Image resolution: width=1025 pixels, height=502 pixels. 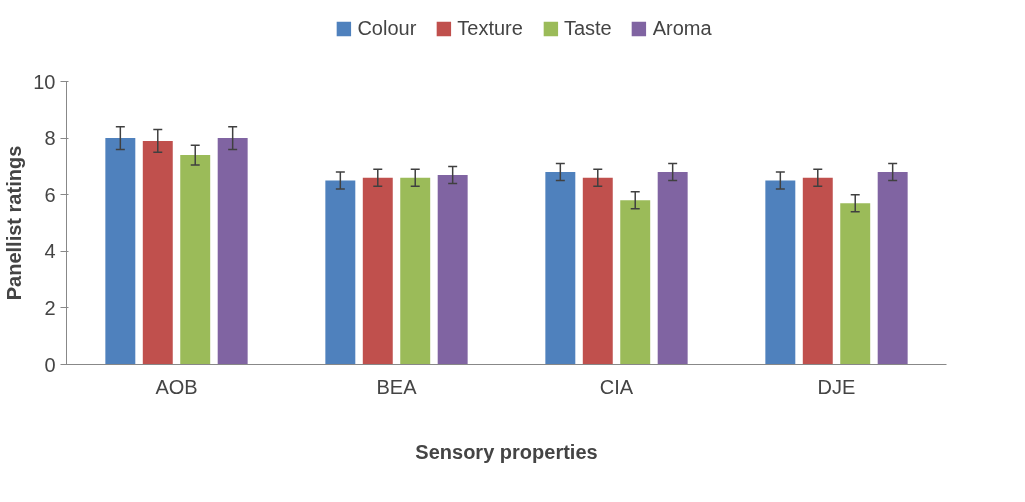 What do you see at coordinates (616, 386) in the screenshot?
I see `x-tick-label: CIA` at bounding box center [616, 386].